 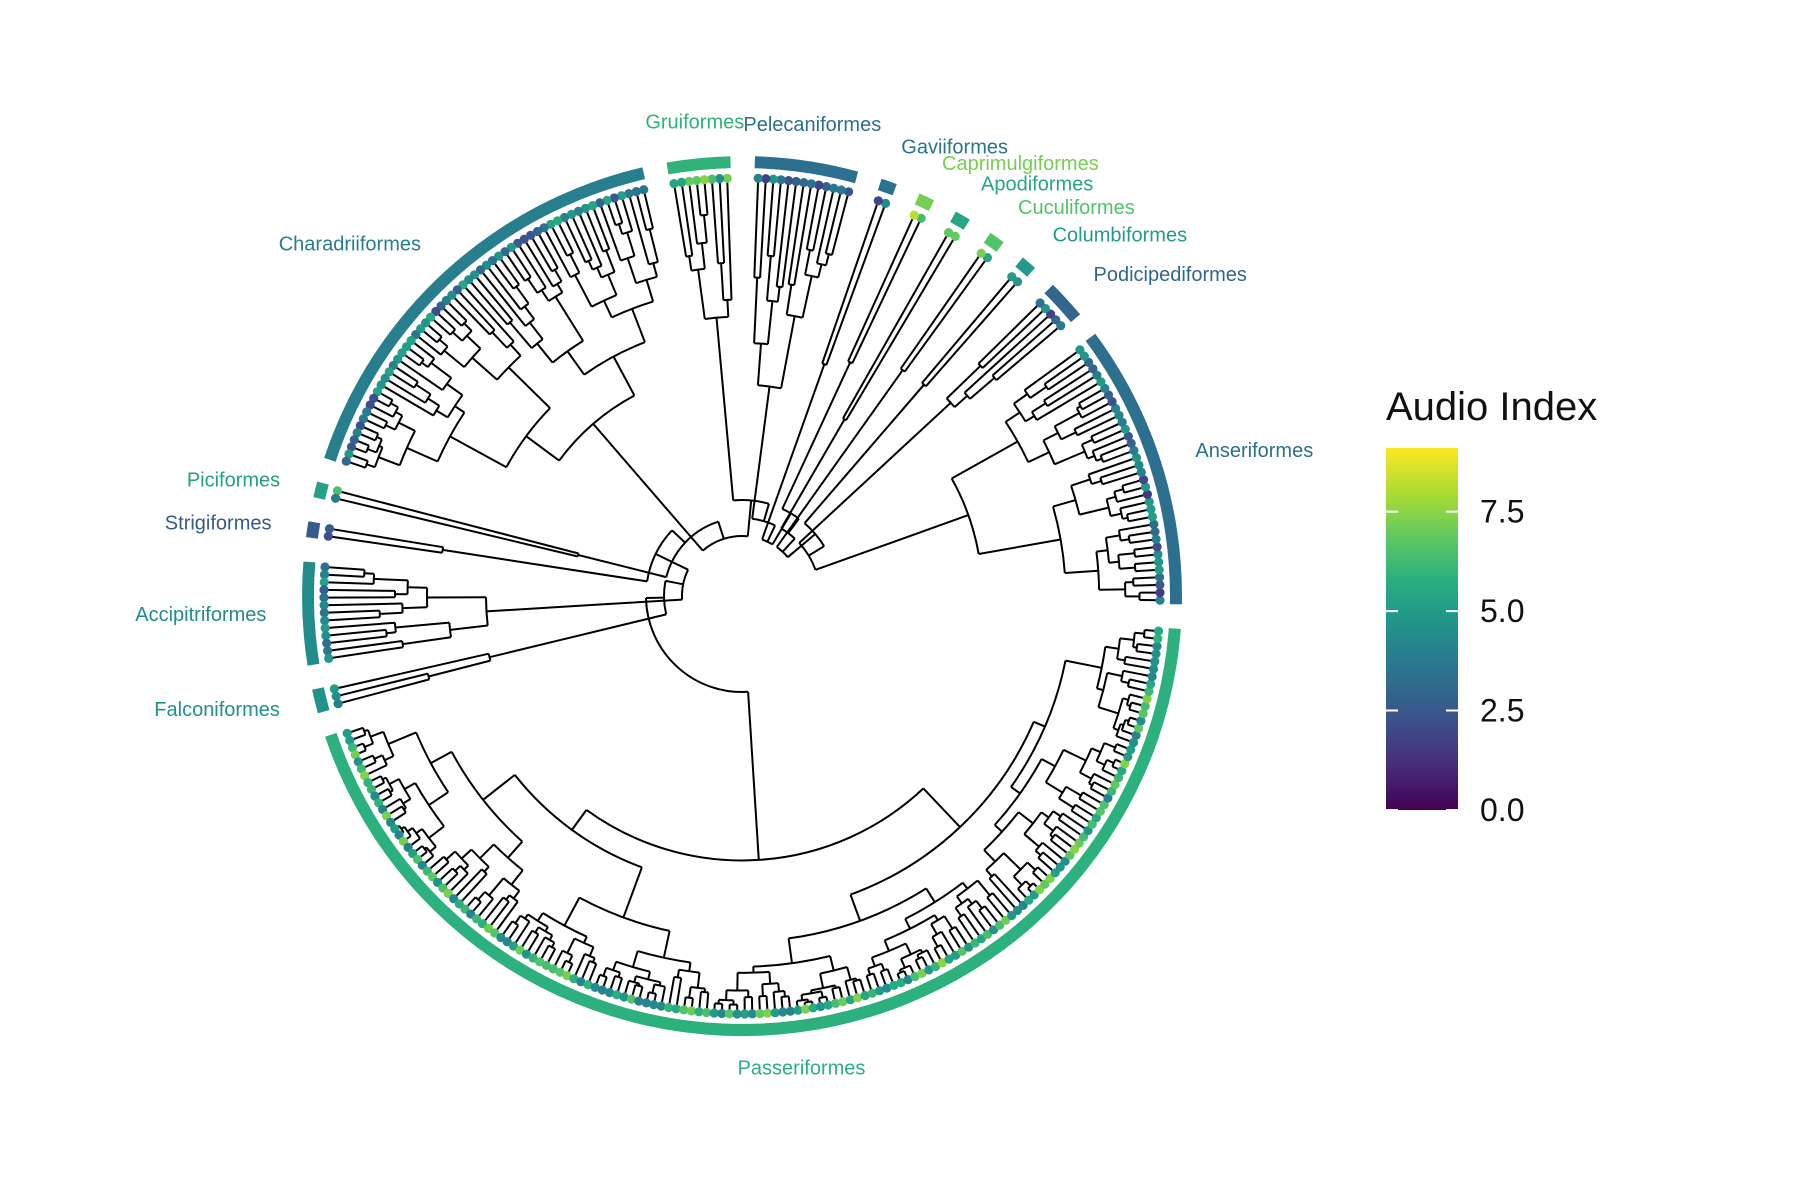 What do you see at coordinates (1254, 451) in the screenshot?
I see `order-label: Anseriformes` at bounding box center [1254, 451].